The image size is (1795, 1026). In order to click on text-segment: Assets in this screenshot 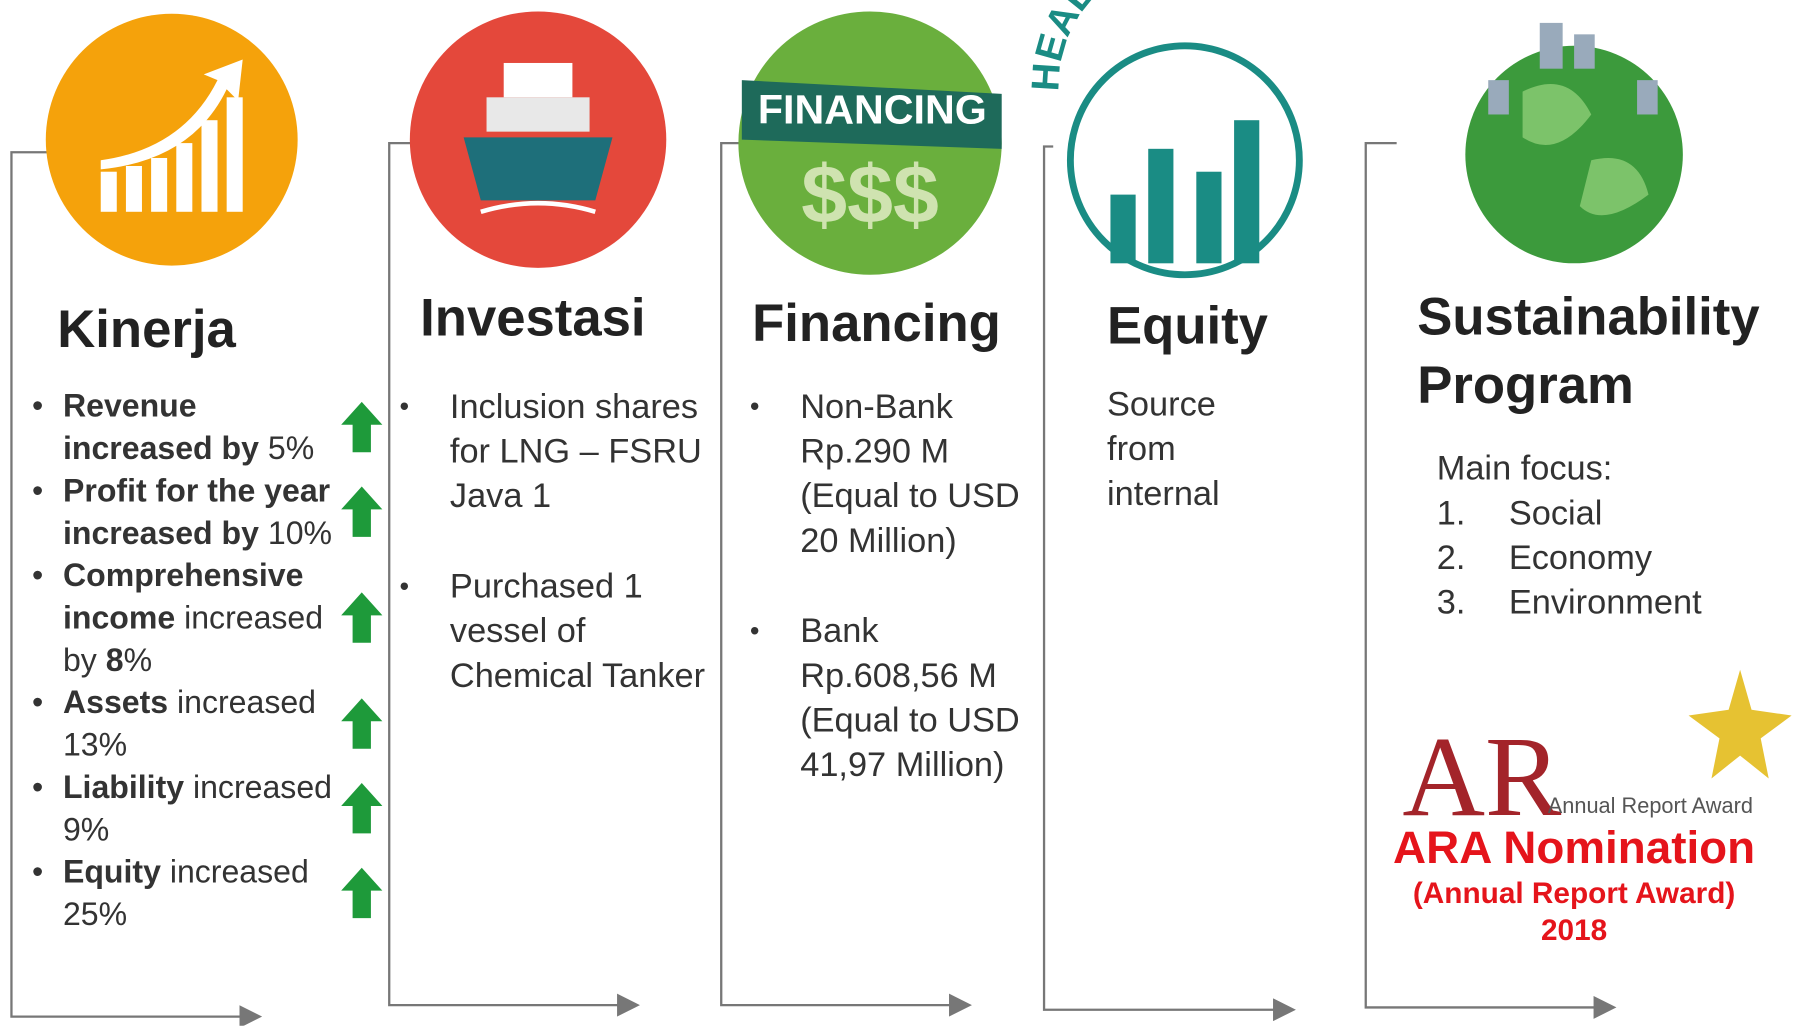, I will do `click(115, 702)`.